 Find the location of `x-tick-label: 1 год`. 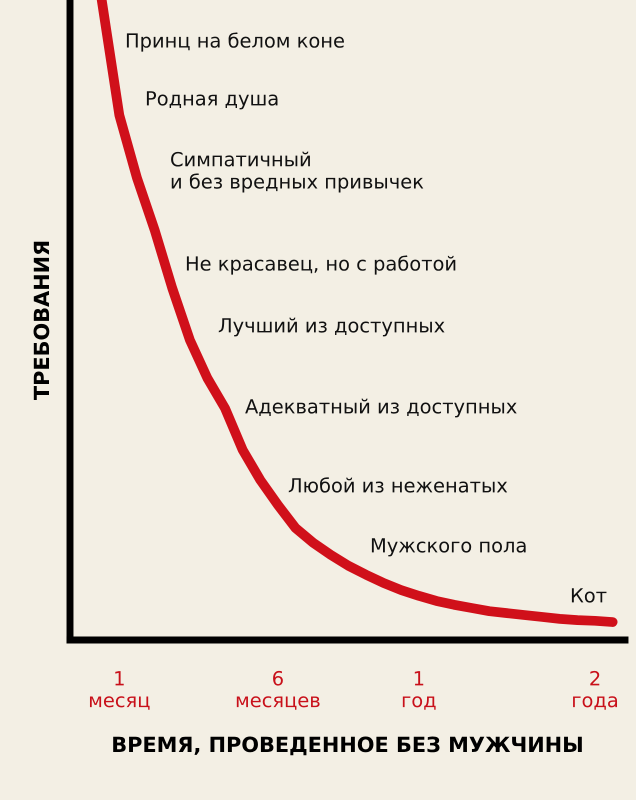

x-tick-label: 1 год is located at coordinates (419, 690).